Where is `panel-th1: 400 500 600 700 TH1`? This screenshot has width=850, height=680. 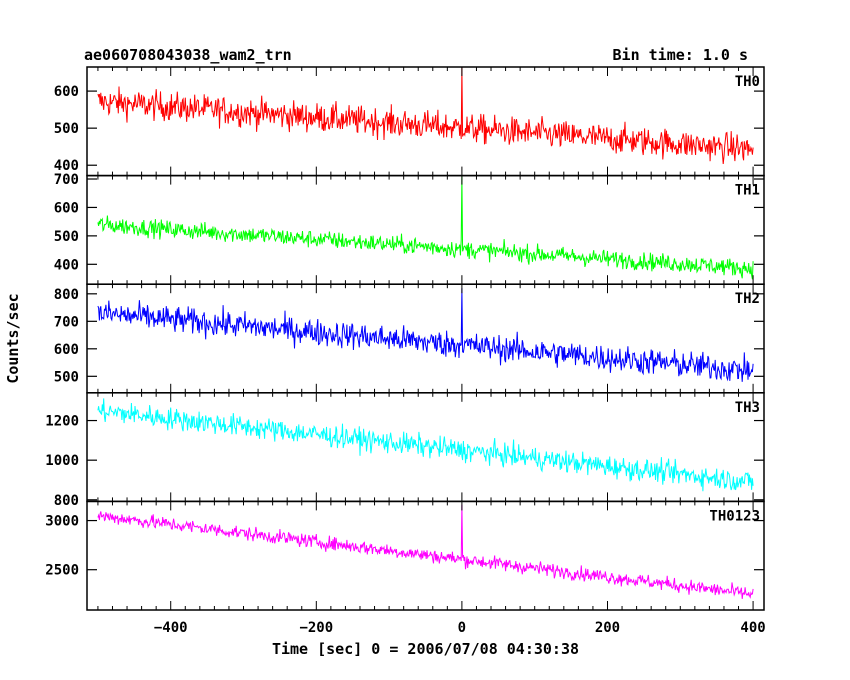 panel-th1: 400 500 600 700 TH1 is located at coordinates (409, 228).